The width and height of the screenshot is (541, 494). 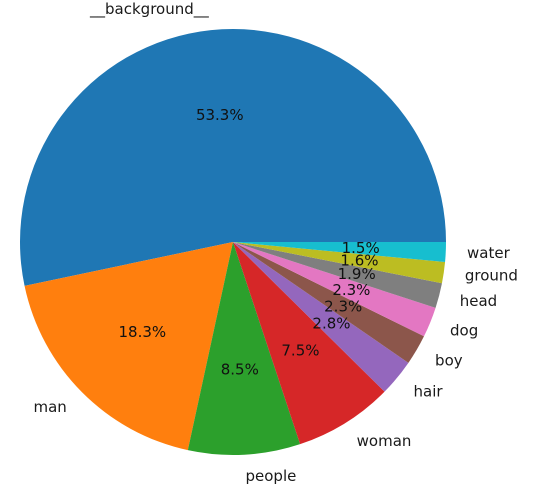 I want to click on pie-slice-hair, so click(x=321, y=317).